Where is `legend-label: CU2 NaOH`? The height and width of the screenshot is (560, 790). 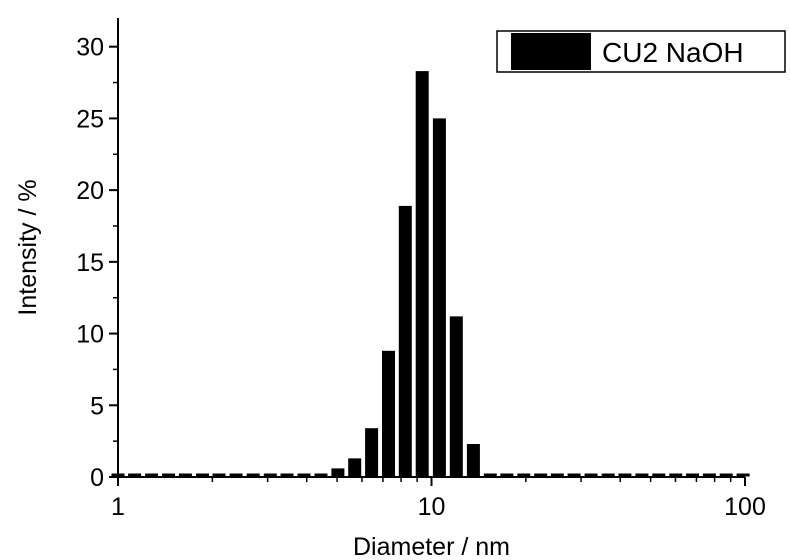
legend-label: CU2 NaOH is located at coordinates (673, 52).